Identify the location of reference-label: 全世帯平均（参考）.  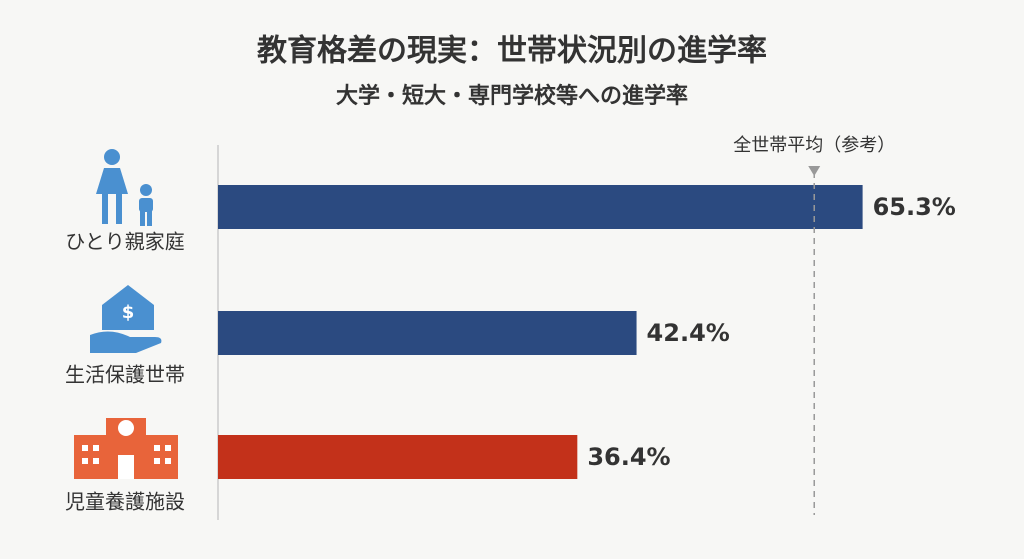
(814, 145).